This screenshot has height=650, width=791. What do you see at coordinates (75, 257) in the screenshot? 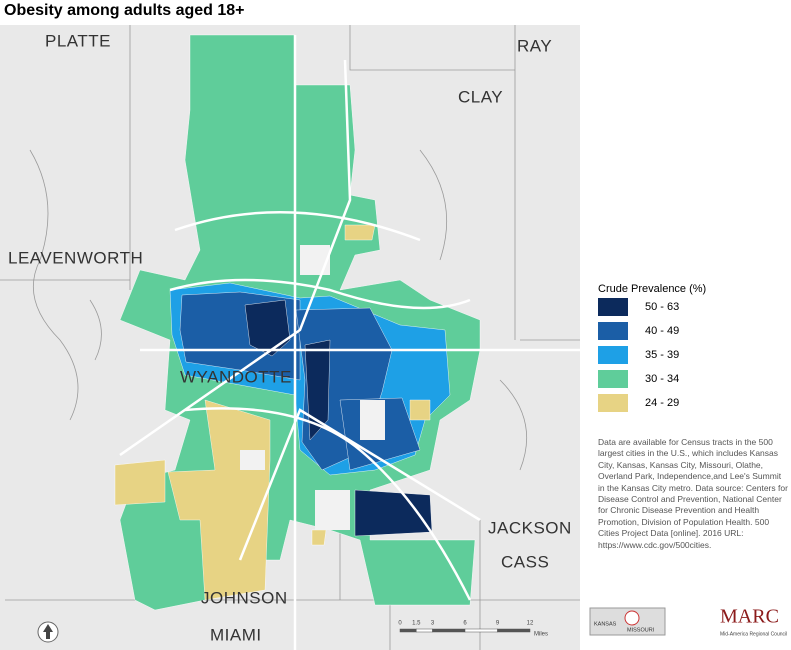
I see `county-label: LEAVENWORTH` at bounding box center [75, 257].